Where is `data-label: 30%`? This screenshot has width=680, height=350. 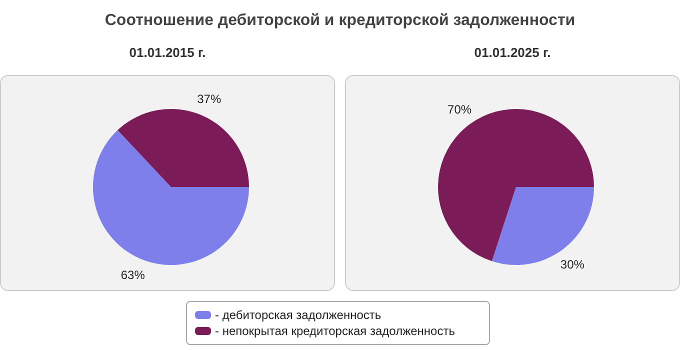 data-label: 30% is located at coordinates (572, 265).